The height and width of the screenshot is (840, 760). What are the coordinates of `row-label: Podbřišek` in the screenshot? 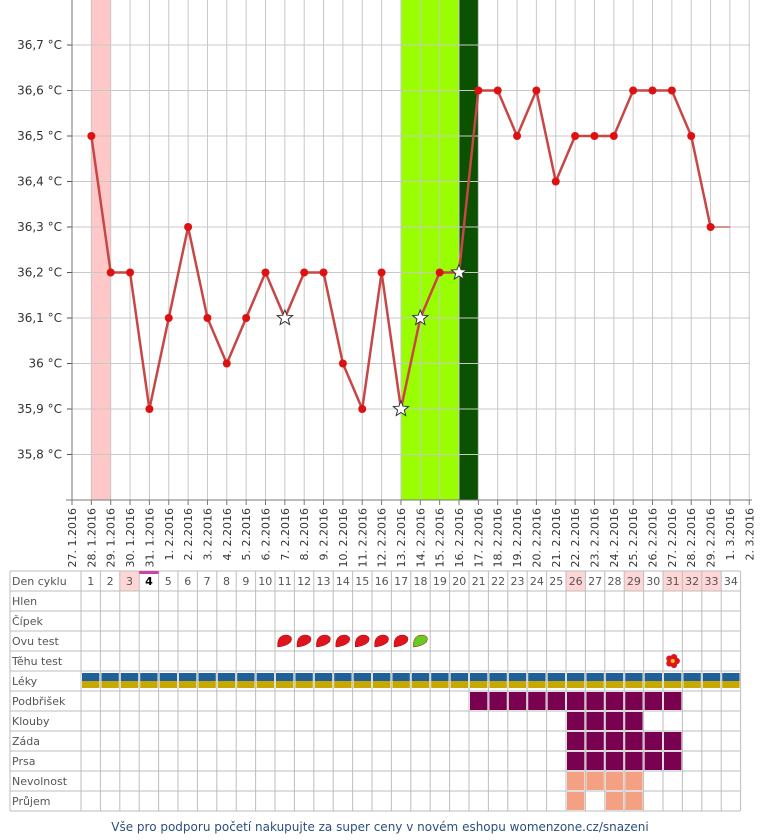 It's located at (39, 701).